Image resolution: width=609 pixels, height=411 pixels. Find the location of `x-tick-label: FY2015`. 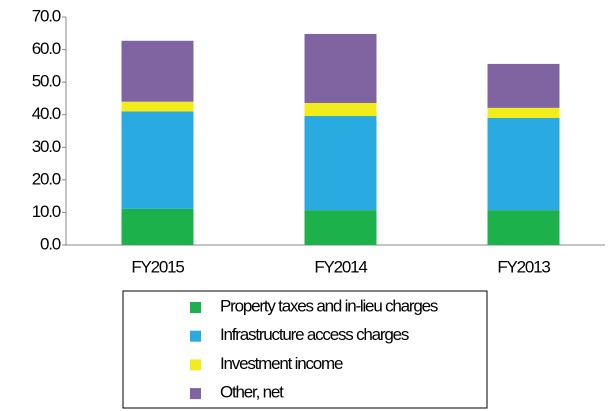

x-tick-label: FY2015 is located at coordinates (157, 266).